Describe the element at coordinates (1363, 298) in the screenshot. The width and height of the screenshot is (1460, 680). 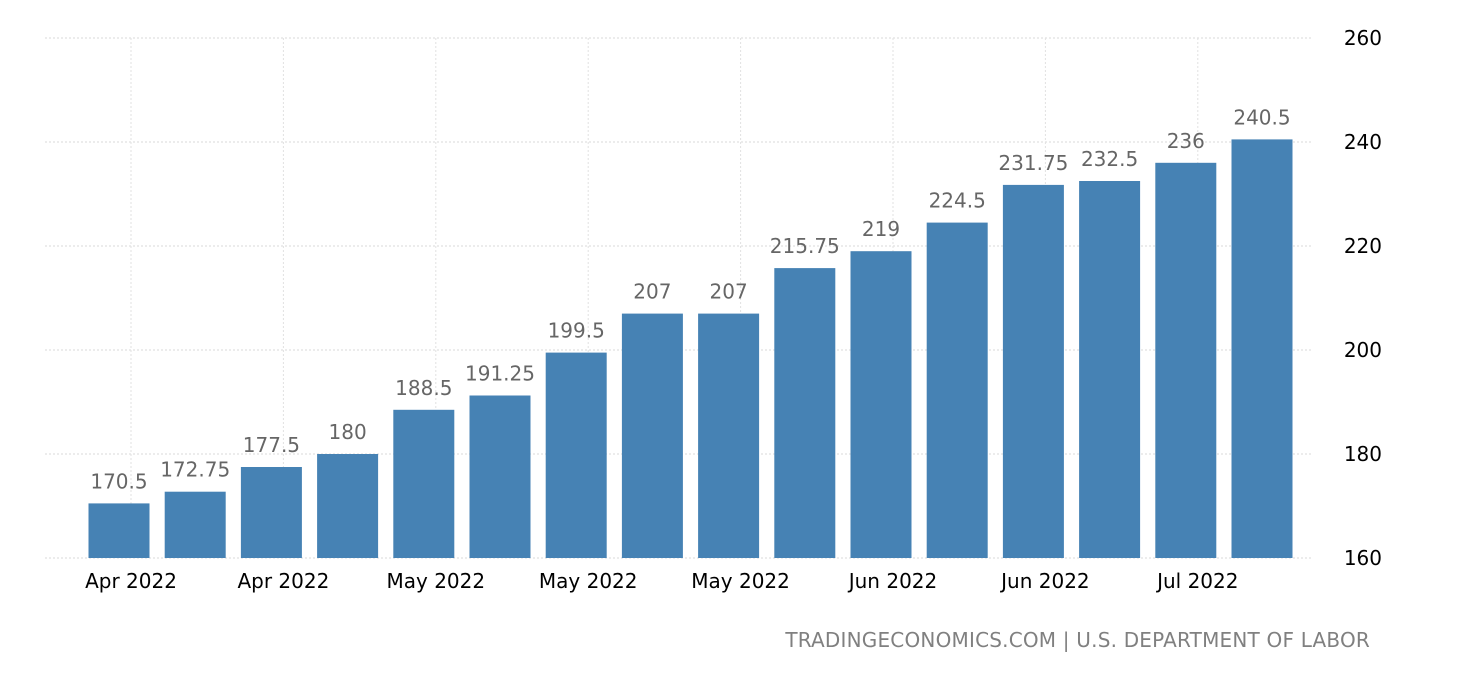
I see `y-axis-ticks: 160 180 200 220 240 260` at that location.